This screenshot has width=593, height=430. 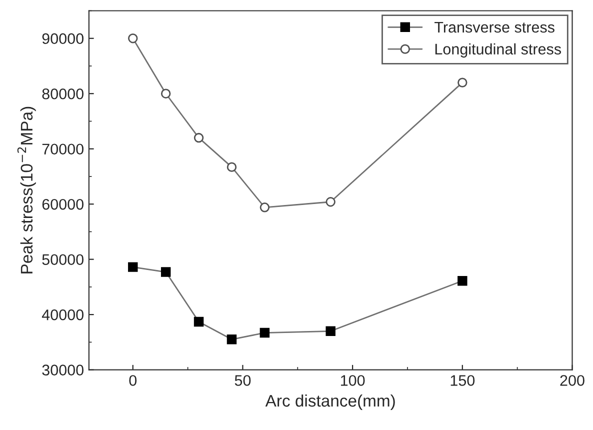 What do you see at coordinates (494, 27) in the screenshot?
I see `legend-label: Transverse stress` at bounding box center [494, 27].